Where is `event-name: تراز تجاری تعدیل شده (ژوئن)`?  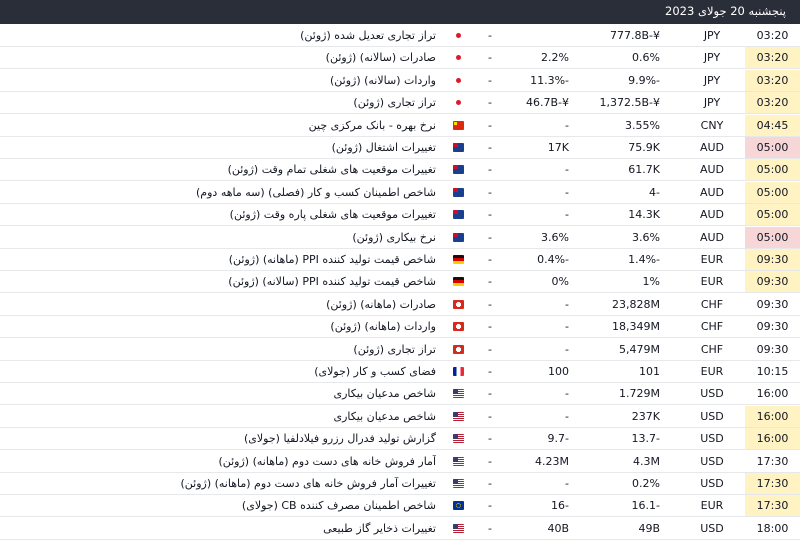
event-name: تراز تجاری تعدیل شده (ژوئن) is located at coordinates (368, 35).